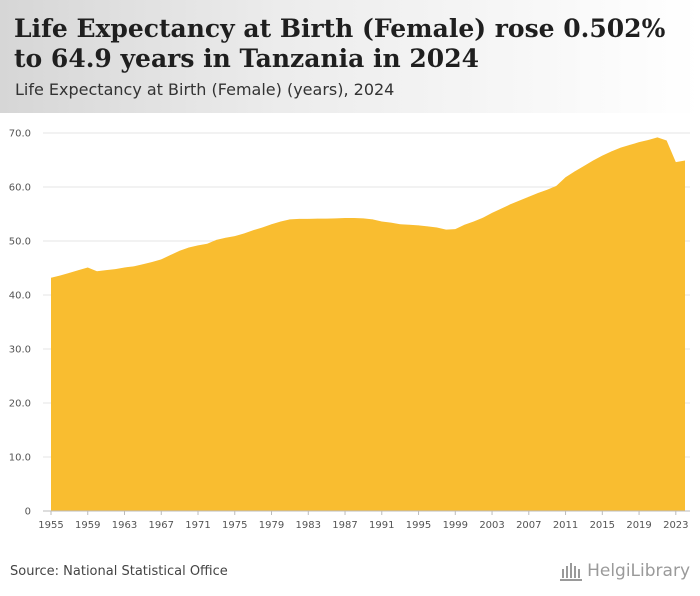 This screenshot has width=700, height=596. I want to click on y-tick-label: 70.0, so click(20, 134).